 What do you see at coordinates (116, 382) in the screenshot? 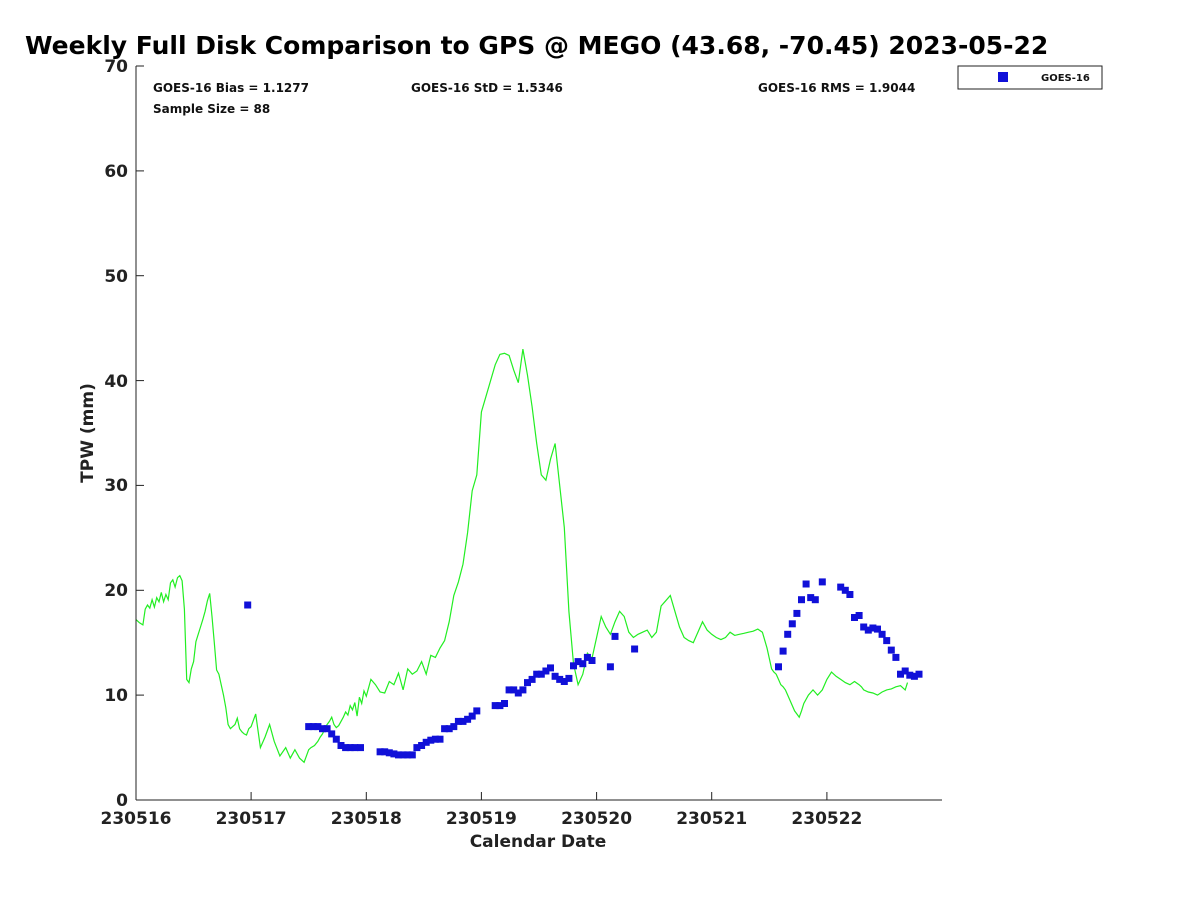
I see `y-tick-label-40: 40` at bounding box center [116, 382].